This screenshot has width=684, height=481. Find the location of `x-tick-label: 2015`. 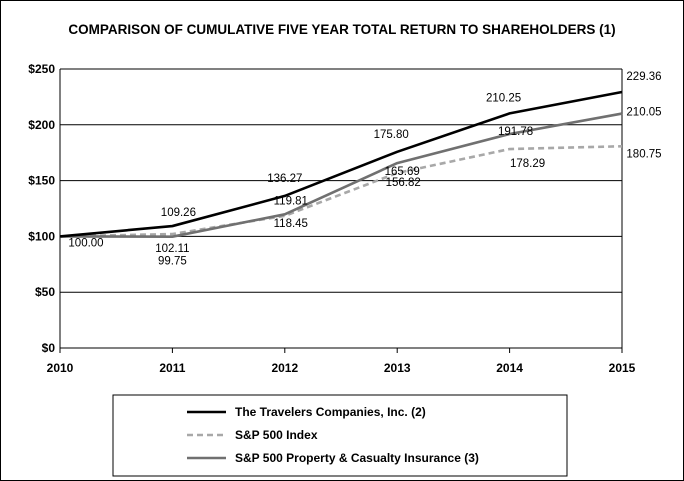

x-tick-label: 2015 is located at coordinates (622, 368).